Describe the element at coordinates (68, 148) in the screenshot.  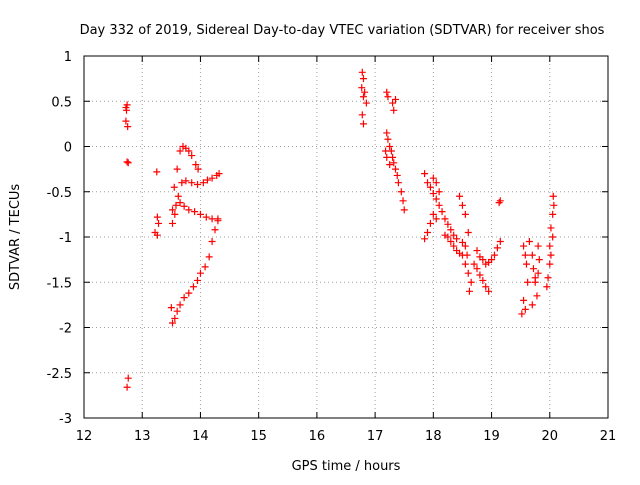
I see `y-tick-label: 0` at that location.